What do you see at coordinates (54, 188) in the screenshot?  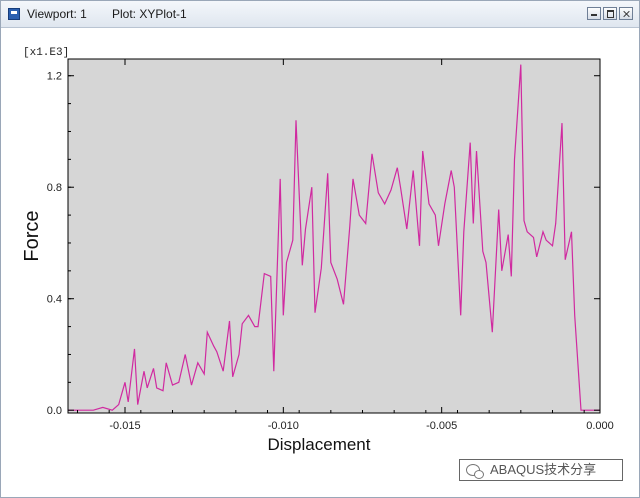 I see `y-tick-label: 0.8` at bounding box center [54, 188].